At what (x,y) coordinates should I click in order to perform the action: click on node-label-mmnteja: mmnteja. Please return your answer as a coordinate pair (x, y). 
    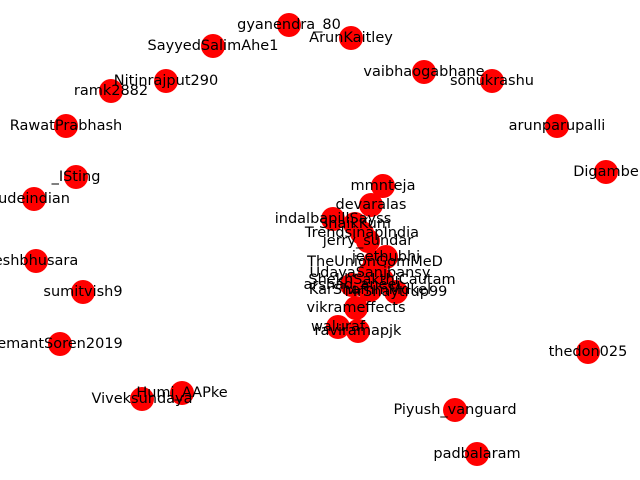
    Looking at the image, I should click on (383, 186).